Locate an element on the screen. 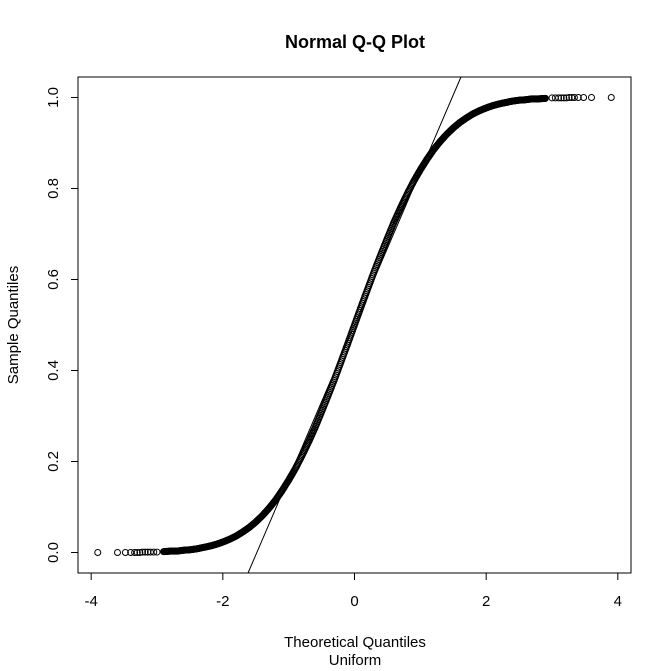  x-tick-label: 4 is located at coordinates (618, 601).